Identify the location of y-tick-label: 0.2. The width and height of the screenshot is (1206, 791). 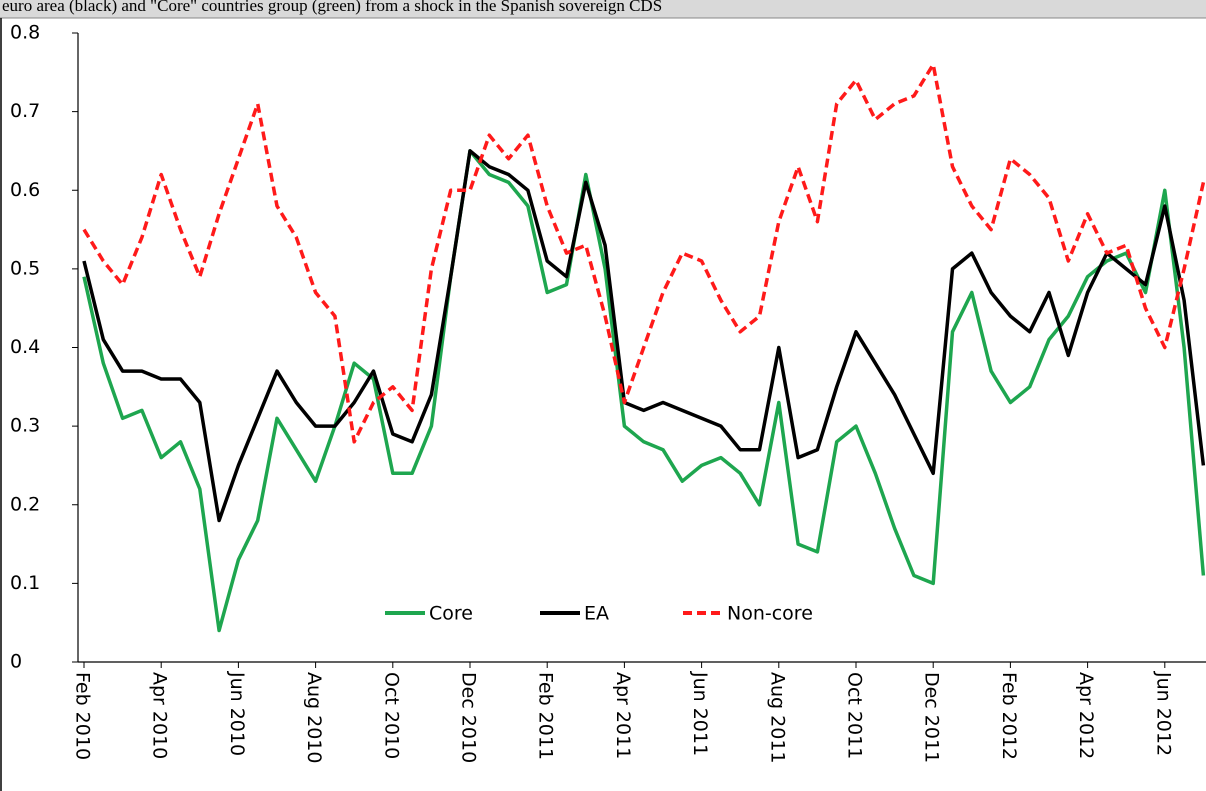
(25, 504).